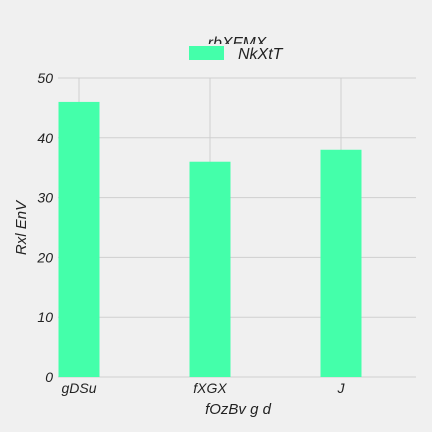 This screenshot has width=432, height=432. I want to click on y-axis-label: Rxl EnV, so click(21, 227).